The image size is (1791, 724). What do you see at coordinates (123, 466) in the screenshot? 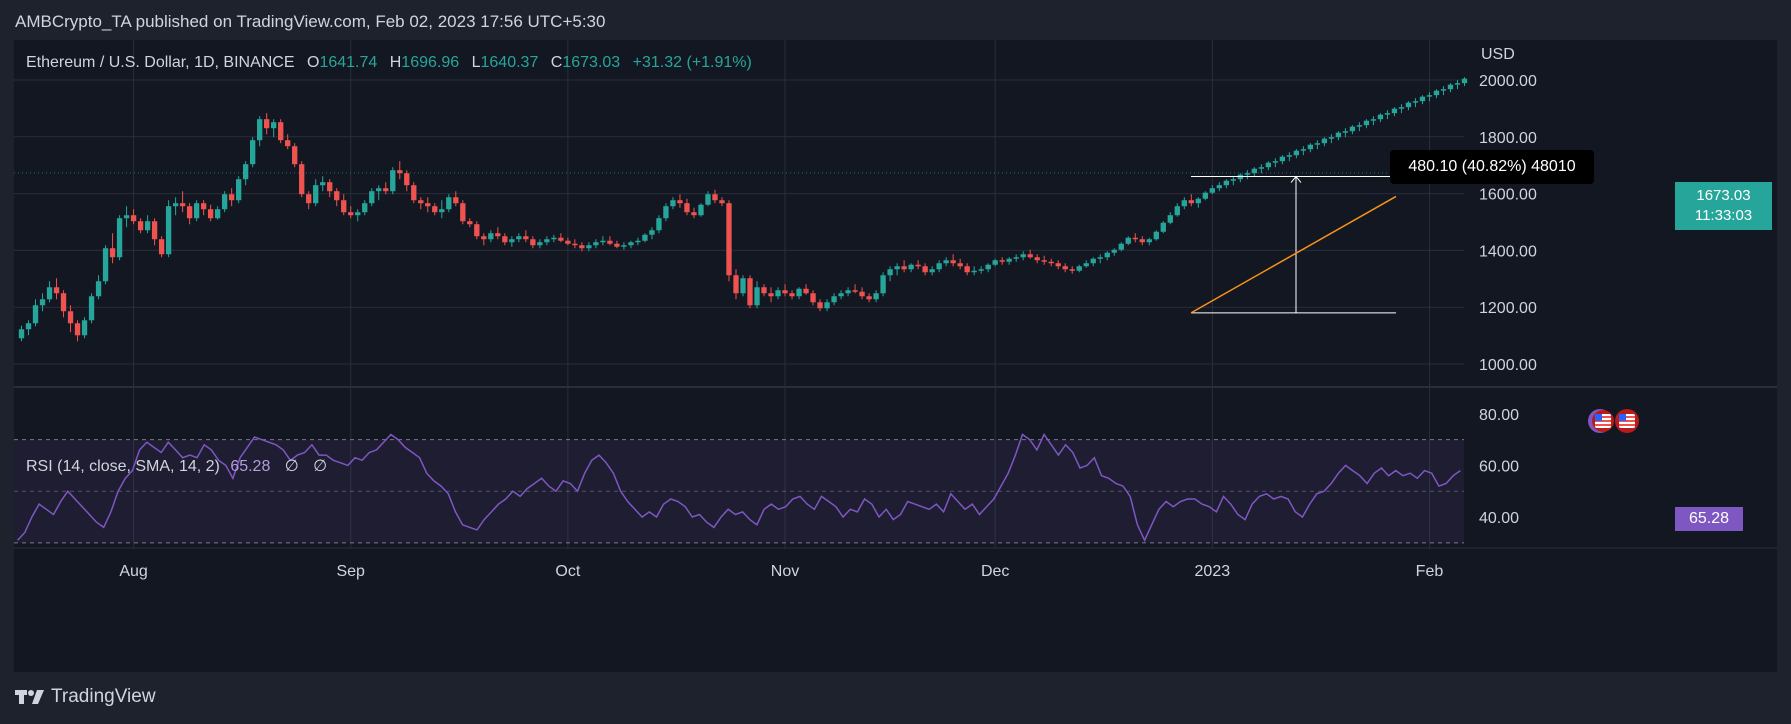
I see `rsi-label: RSI (14, close, SMA, 14, 2)` at bounding box center [123, 466].